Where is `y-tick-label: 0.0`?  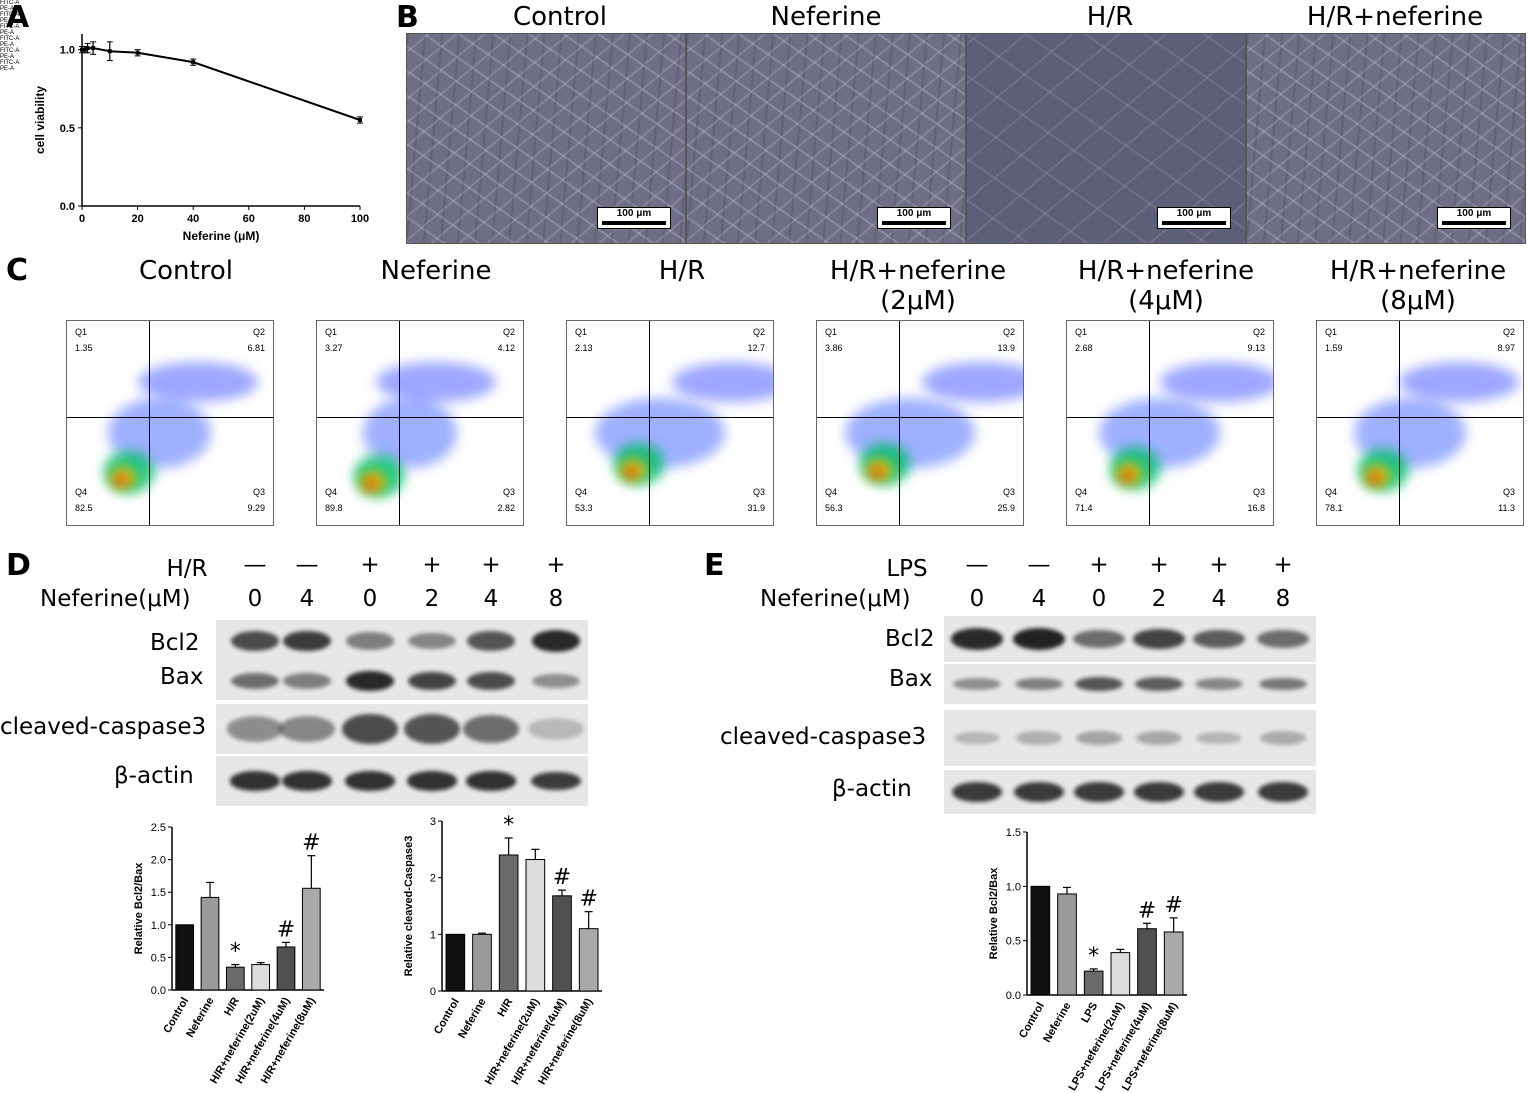
y-tick-label: 0.0 is located at coordinates (67, 207).